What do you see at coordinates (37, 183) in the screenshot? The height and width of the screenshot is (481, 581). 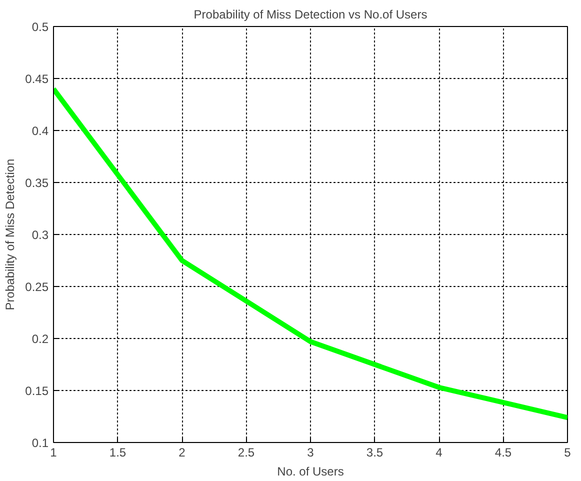 I see `y-tick-label: 0.35` at bounding box center [37, 183].